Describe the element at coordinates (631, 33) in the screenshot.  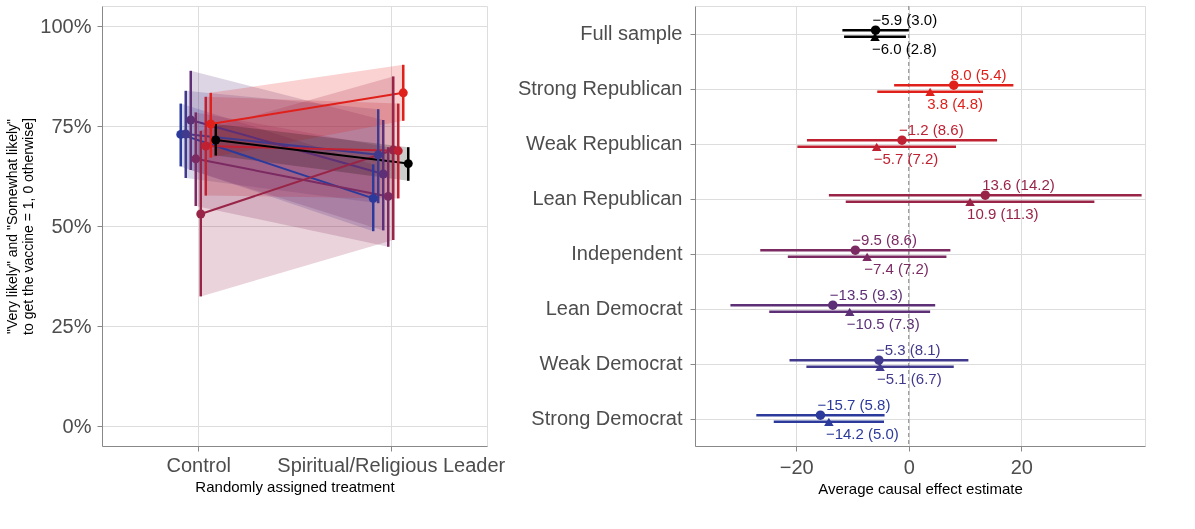
I see `y-tick-label: Full sample` at that location.